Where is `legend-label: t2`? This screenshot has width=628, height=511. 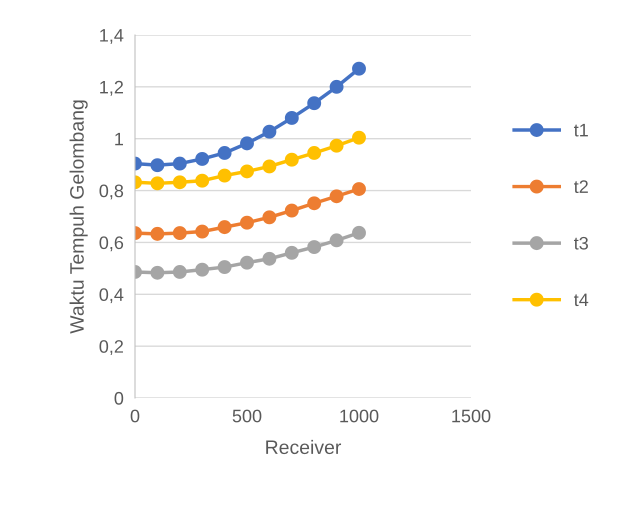 legend-label: t2 is located at coordinates (581, 187).